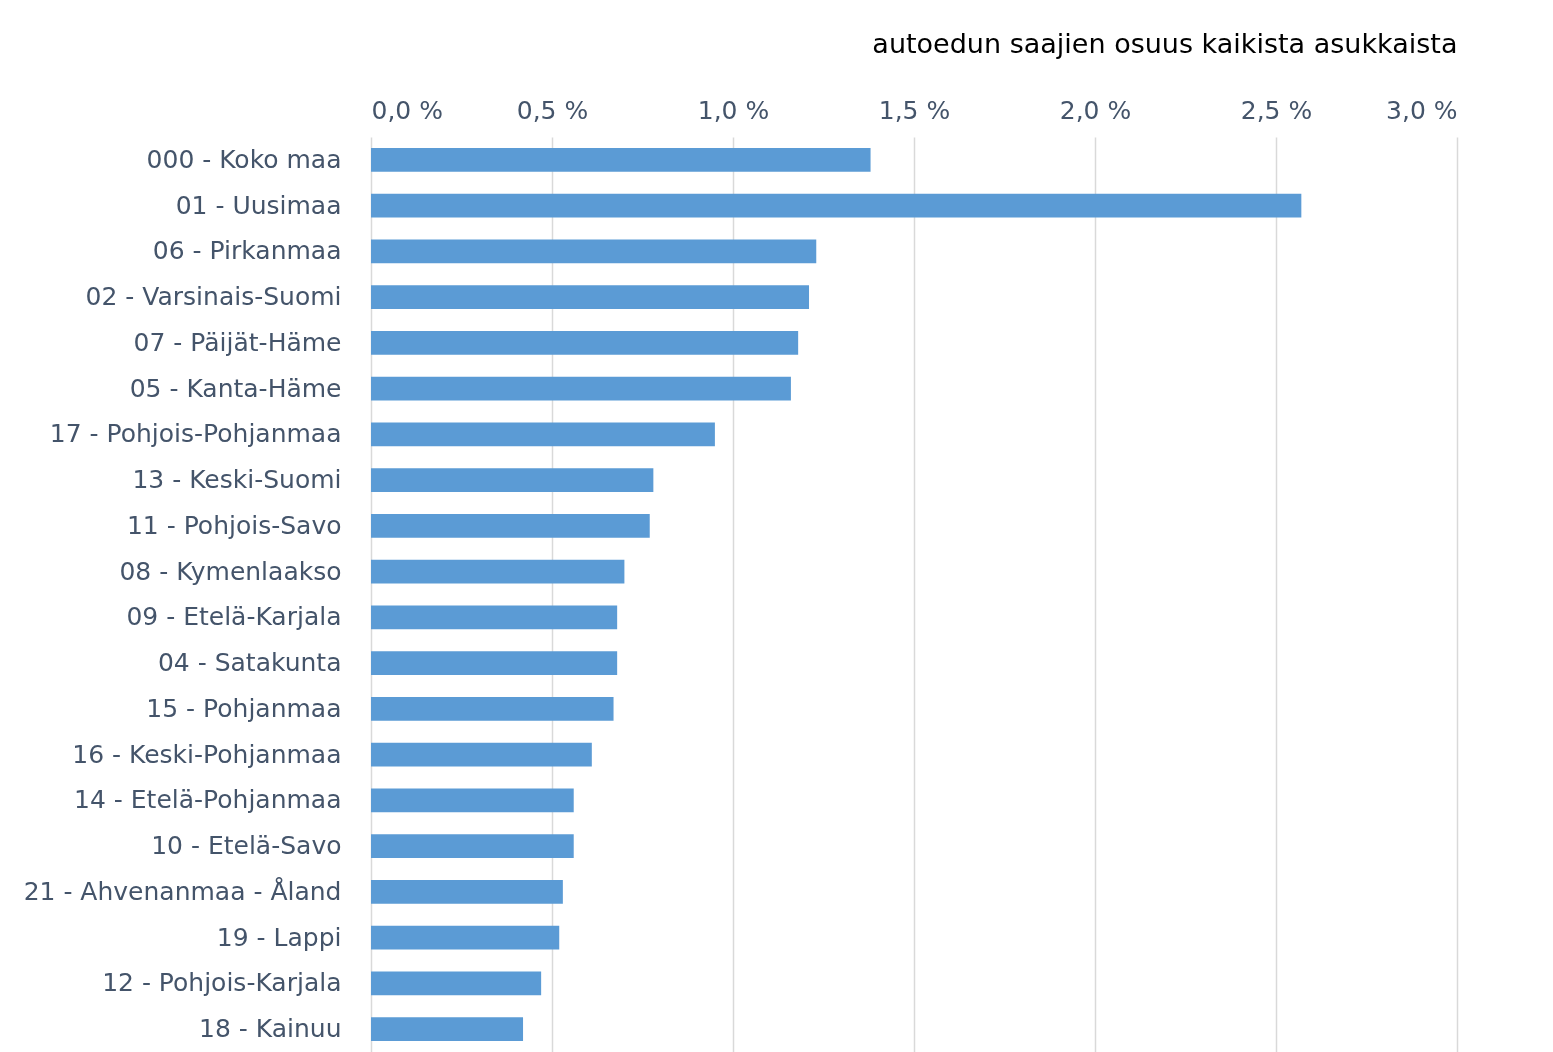 The image size is (1553, 1052). Describe the element at coordinates (195, 434) in the screenshot. I see `y-tick-label: 17 - Pohjois-Pohjanmaa` at that location.